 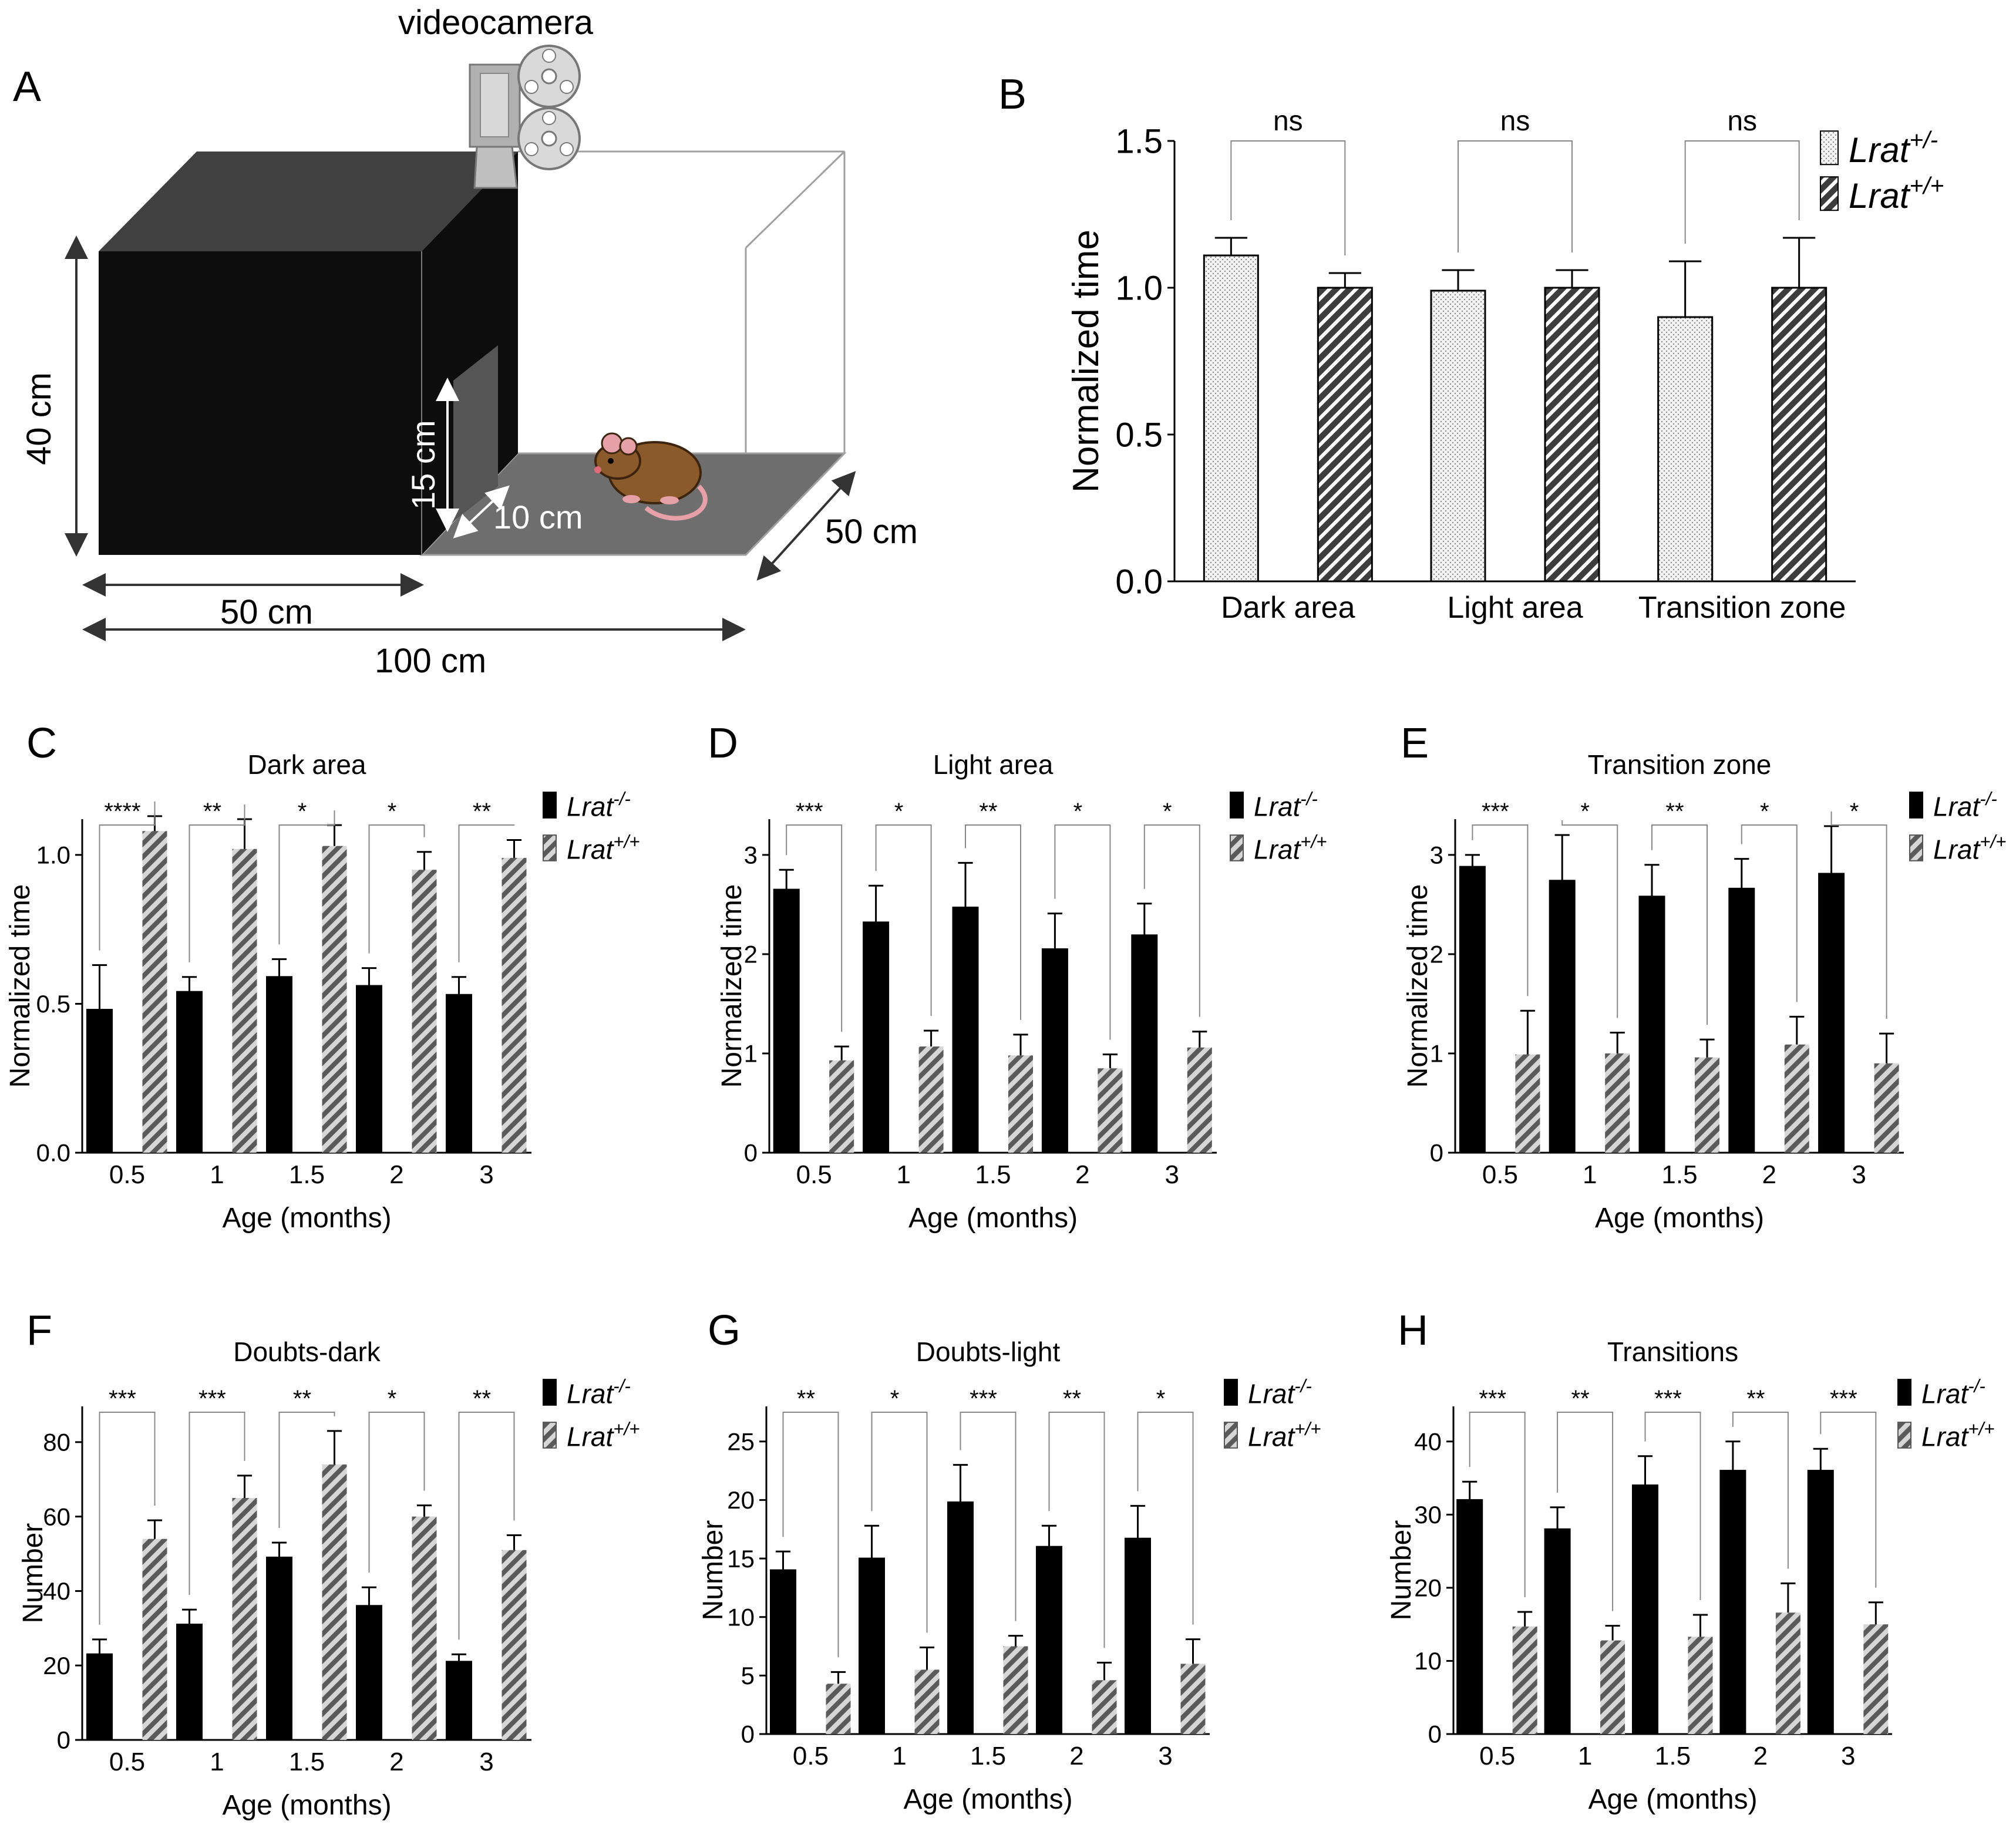 I want to click on y-tick-label: 1.5, so click(x=1139, y=141).